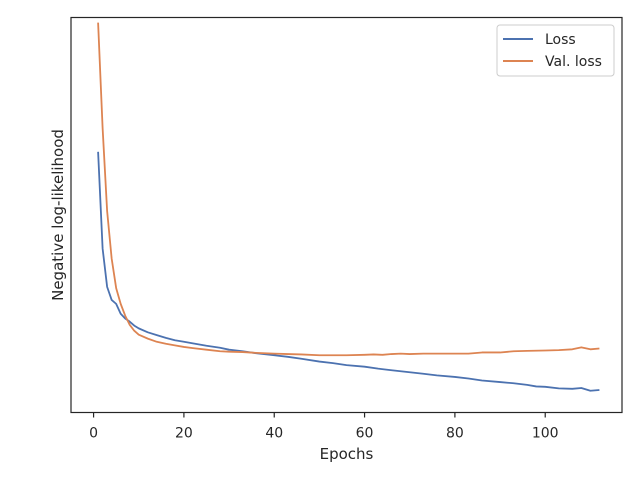  I want to click on legend: Loss Val. loss, so click(555, 50).